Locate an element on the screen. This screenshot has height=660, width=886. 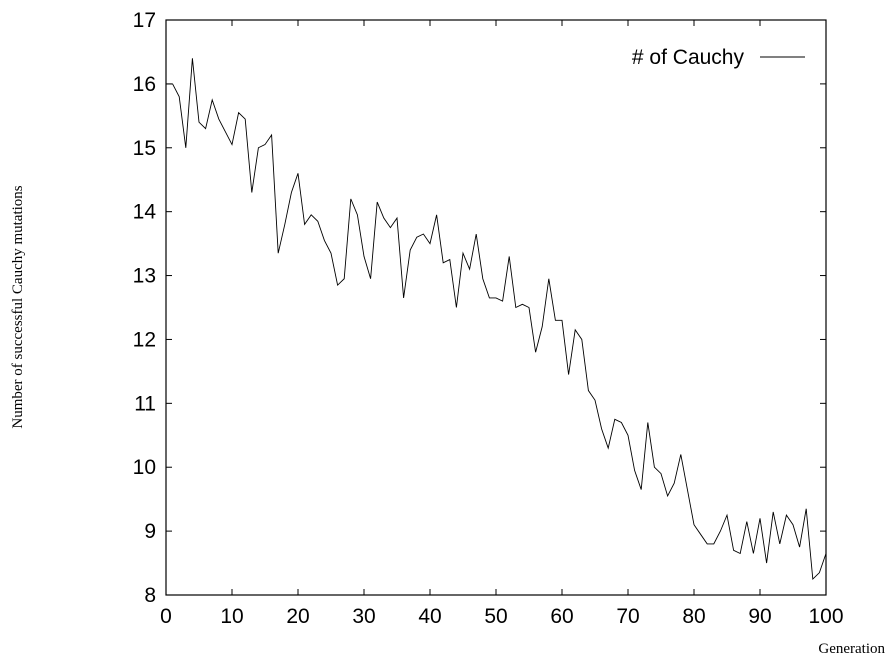
x-tick-label: 10 is located at coordinates (231, 616).